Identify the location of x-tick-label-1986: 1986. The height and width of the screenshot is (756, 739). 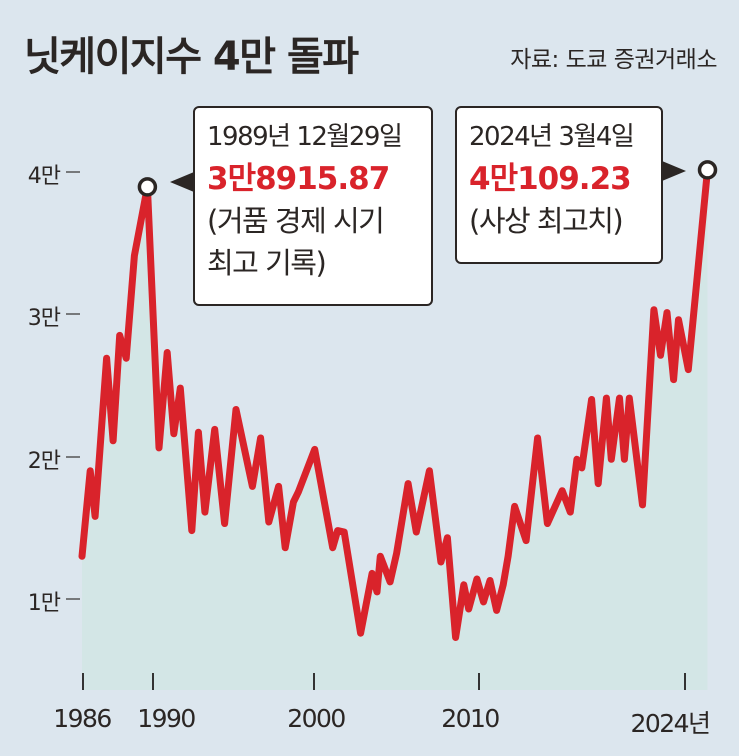
(82, 718).